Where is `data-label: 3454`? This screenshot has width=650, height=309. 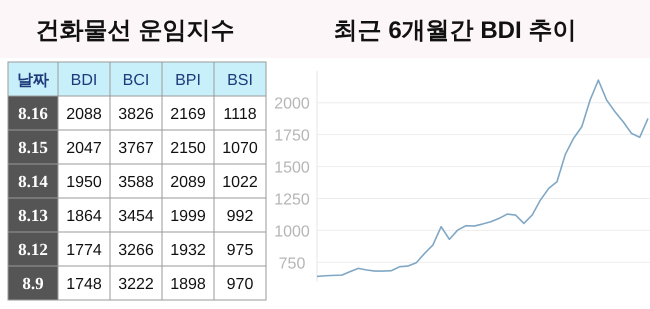 data-label: 3454 is located at coordinates (136, 216).